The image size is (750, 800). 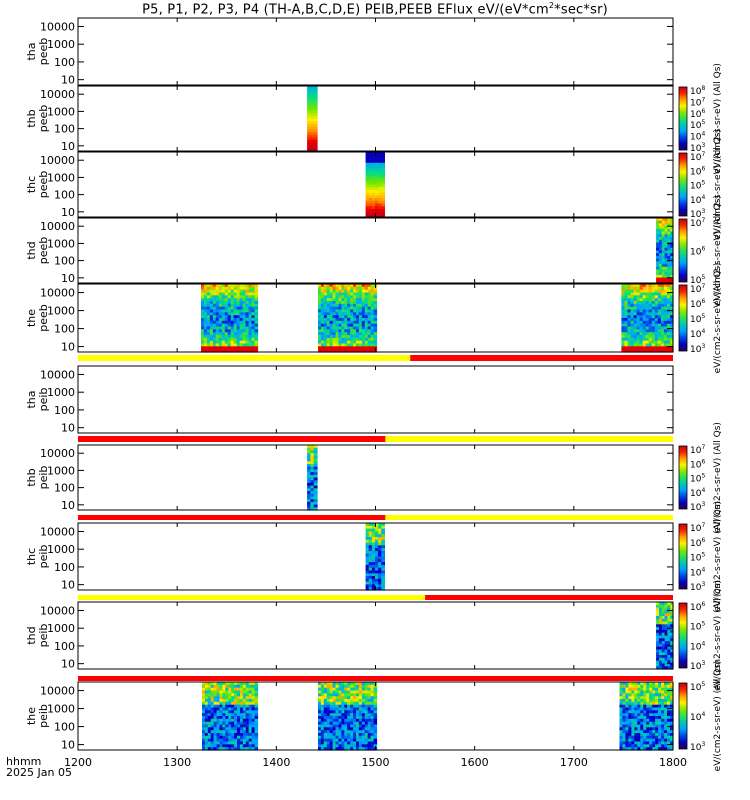 What do you see at coordinates (375, 118) in the screenshot?
I see `panel-frame` at bounding box center [375, 118].